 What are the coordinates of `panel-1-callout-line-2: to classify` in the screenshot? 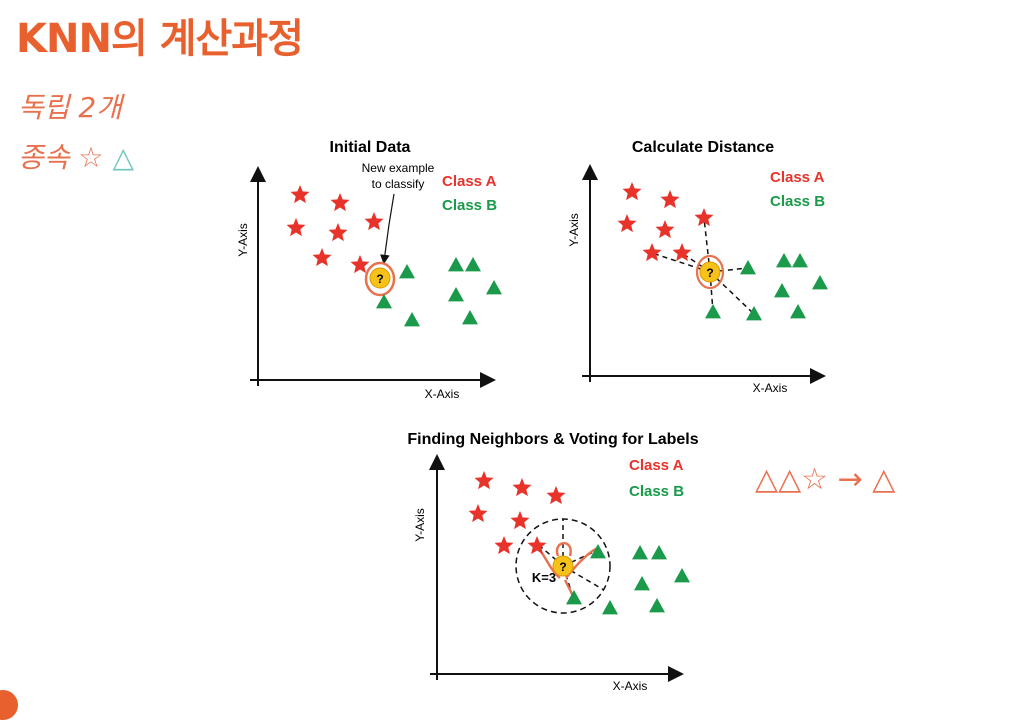 It's located at (398, 184).